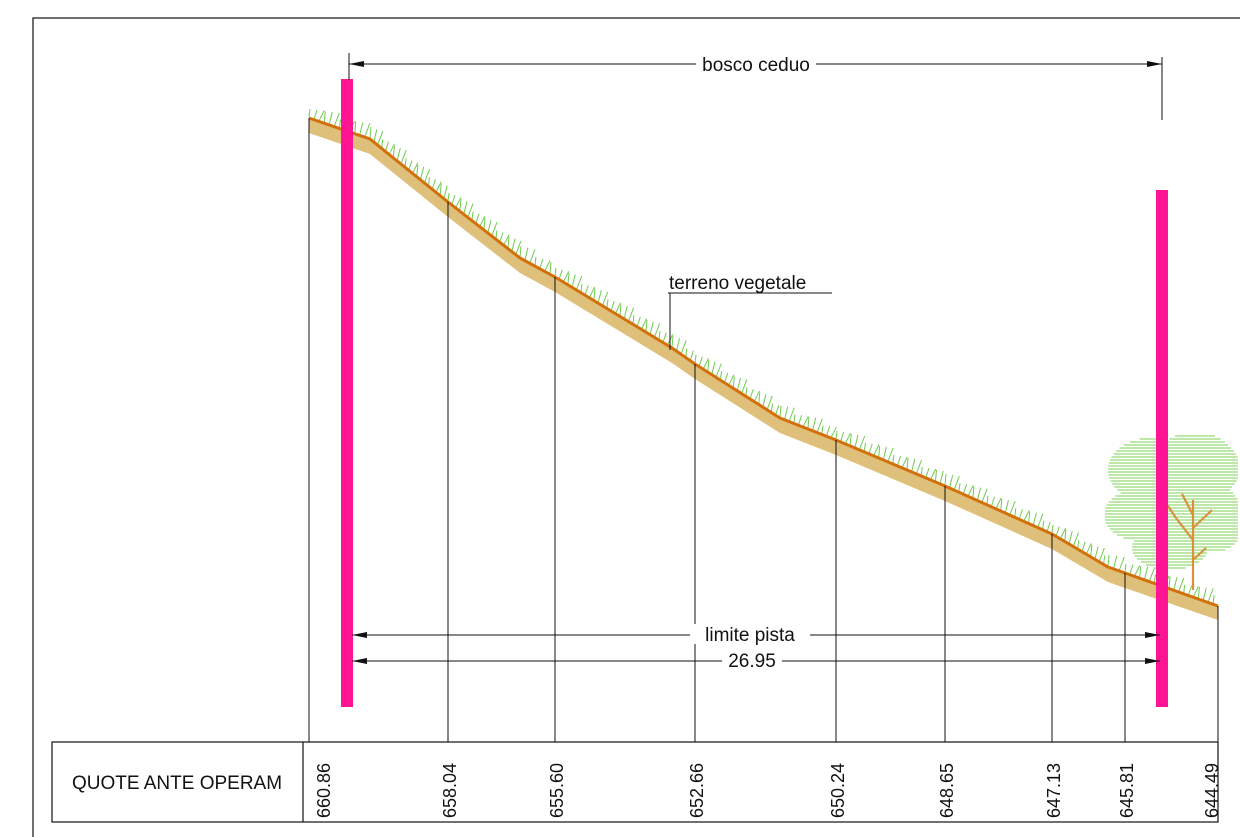 This screenshot has width=1240, height=837. What do you see at coordinates (1162, 448) in the screenshot?
I see `right-limit-bar` at bounding box center [1162, 448].